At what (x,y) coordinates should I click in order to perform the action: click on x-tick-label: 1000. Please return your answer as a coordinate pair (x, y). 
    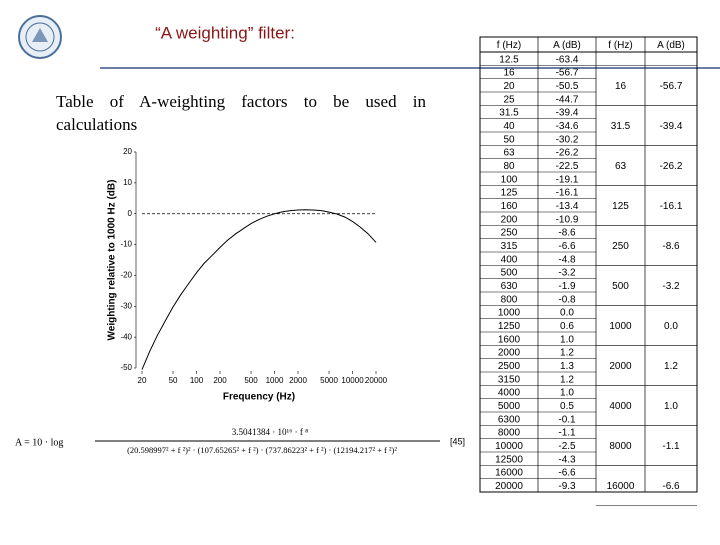
    Looking at the image, I should click on (275, 380).